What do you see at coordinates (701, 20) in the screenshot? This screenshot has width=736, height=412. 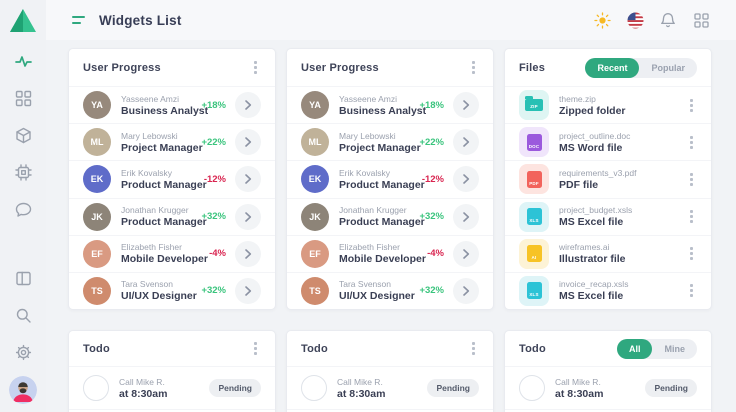 I see `apps-grid-icon` at bounding box center [701, 20].